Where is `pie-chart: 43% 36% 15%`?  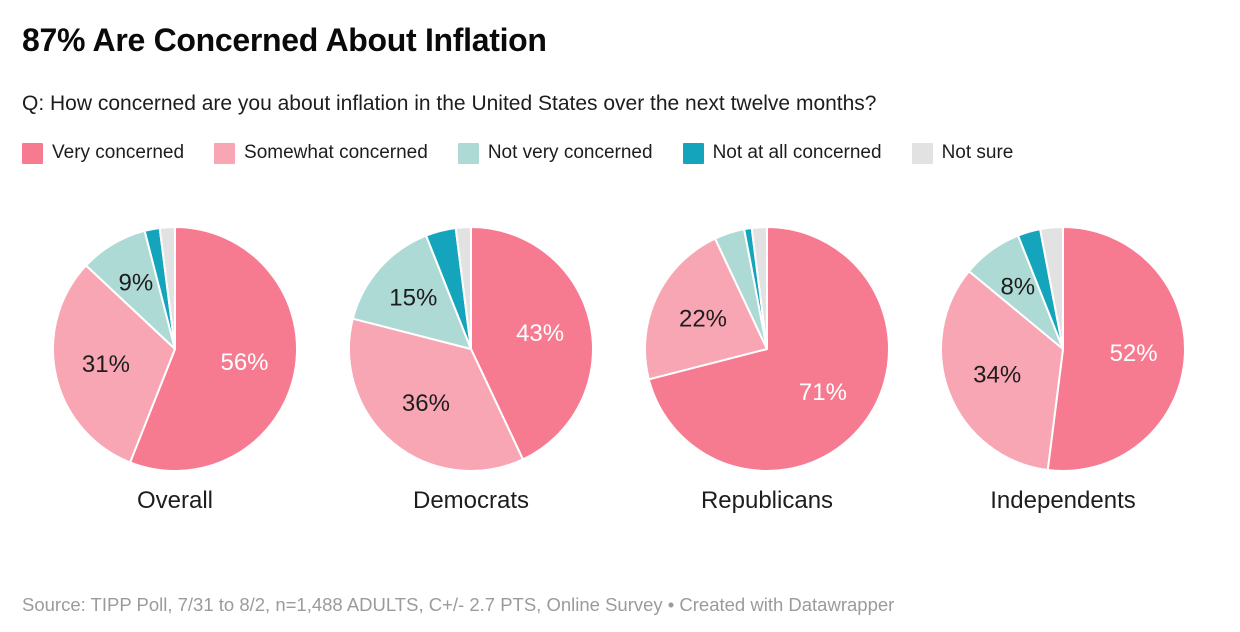
pie-chart: 43% 36% 15% is located at coordinates (471, 349).